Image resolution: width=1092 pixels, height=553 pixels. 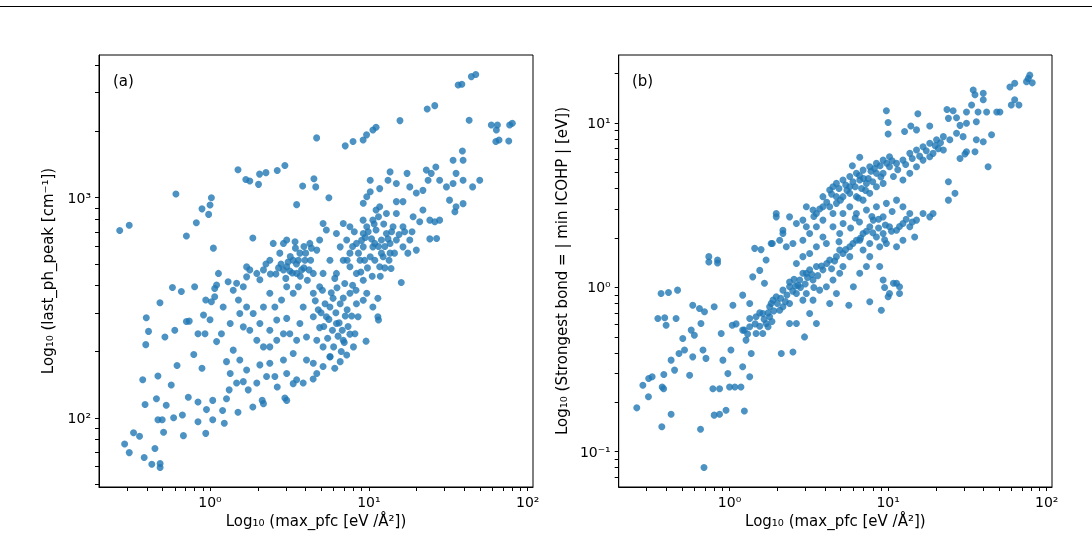 What do you see at coordinates (599, 123) in the screenshot?
I see `y-tick-label: 10¹` at bounding box center [599, 123].